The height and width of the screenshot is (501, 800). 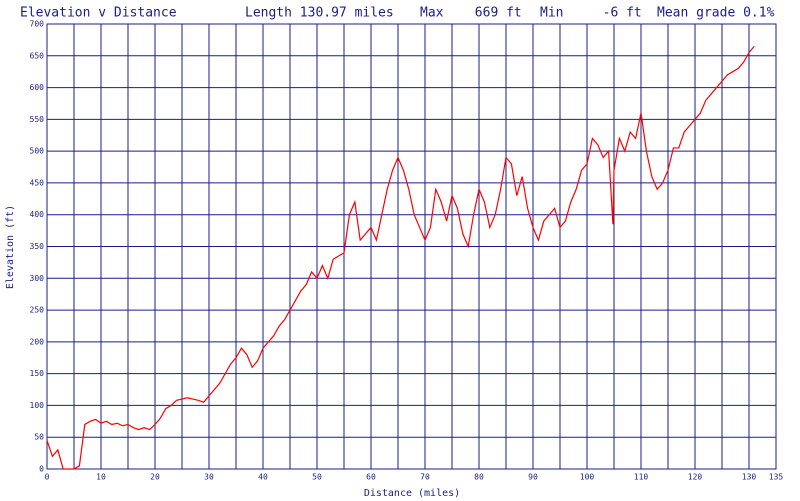 What do you see at coordinates (263, 477) in the screenshot?
I see `x-tick-label: 40` at bounding box center [263, 477].